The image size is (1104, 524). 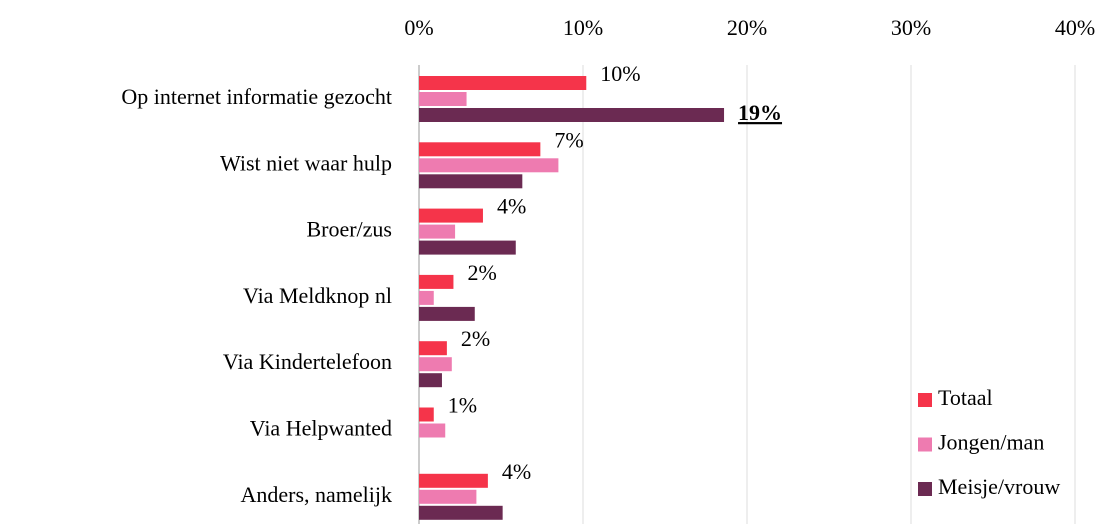 I want to click on legend-label: Totaal, so click(x=965, y=397).